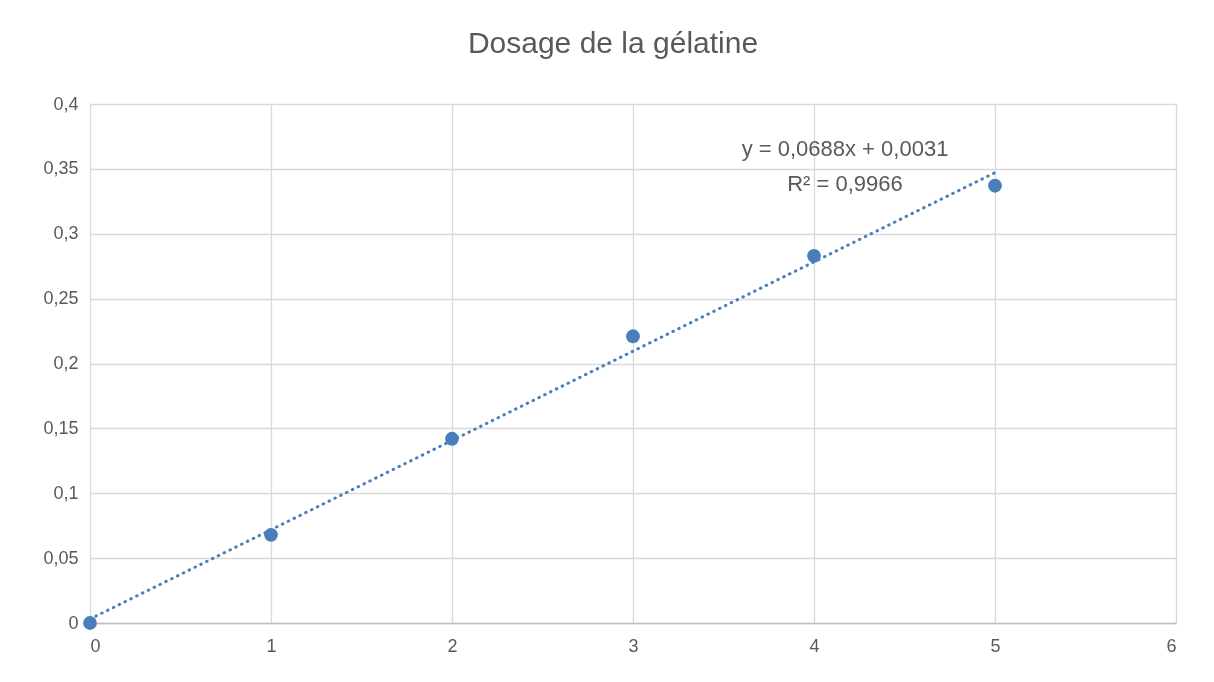  Describe the element at coordinates (66, 363) in the screenshot. I see `y-tick-label: 0,2` at that location.